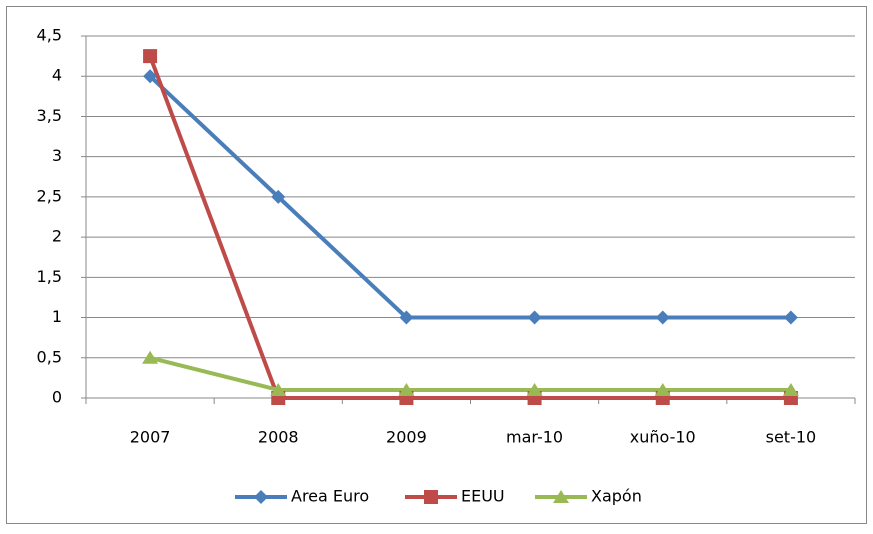 The image size is (873, 534). What do you see at coordinates (49, 356) in the screenshot?
I see `y-tick-label: 0,5` at bounding box center [49, 356].